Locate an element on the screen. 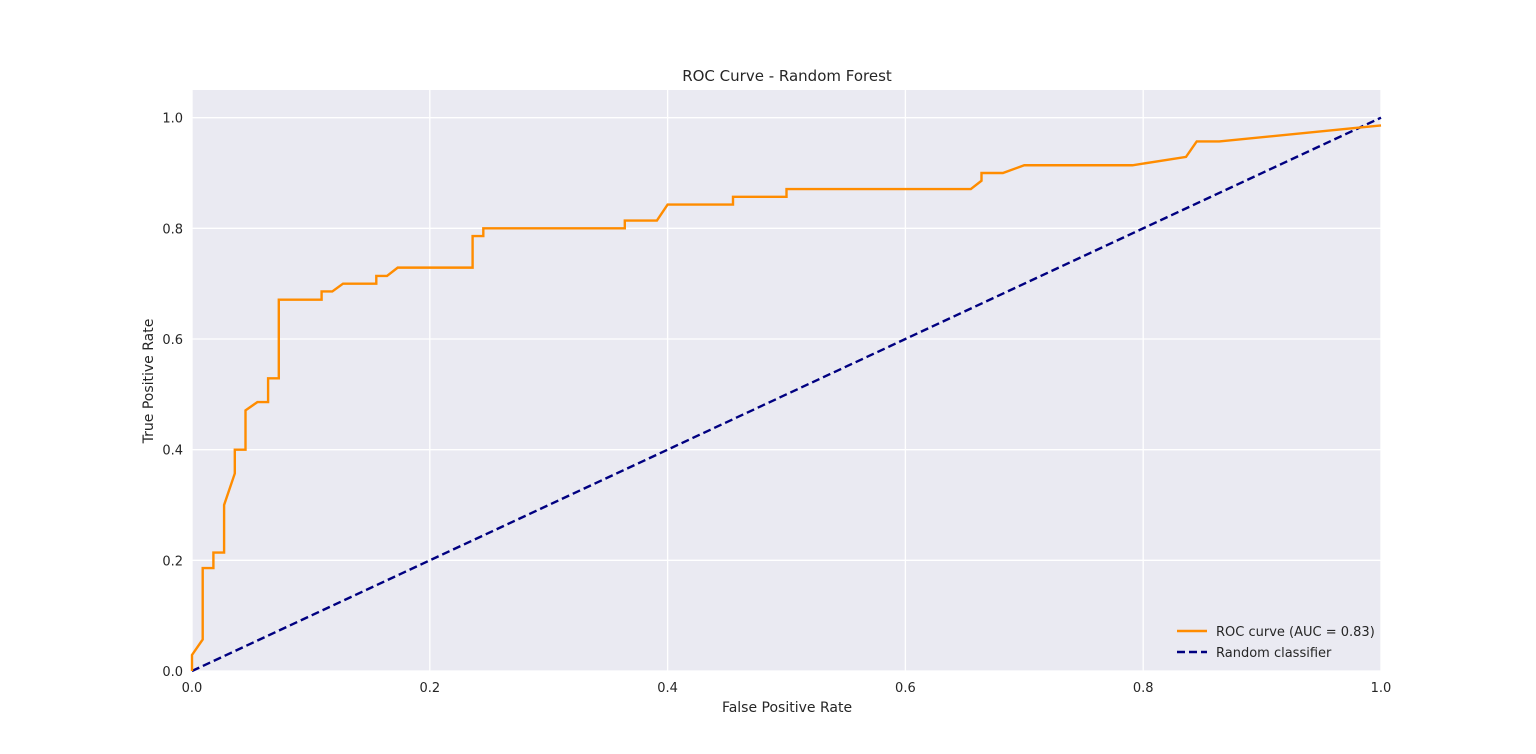 The height and width of the screenshot is (754, 1536). x-tick-label: 0.2 is located at coordinates (429, 688).